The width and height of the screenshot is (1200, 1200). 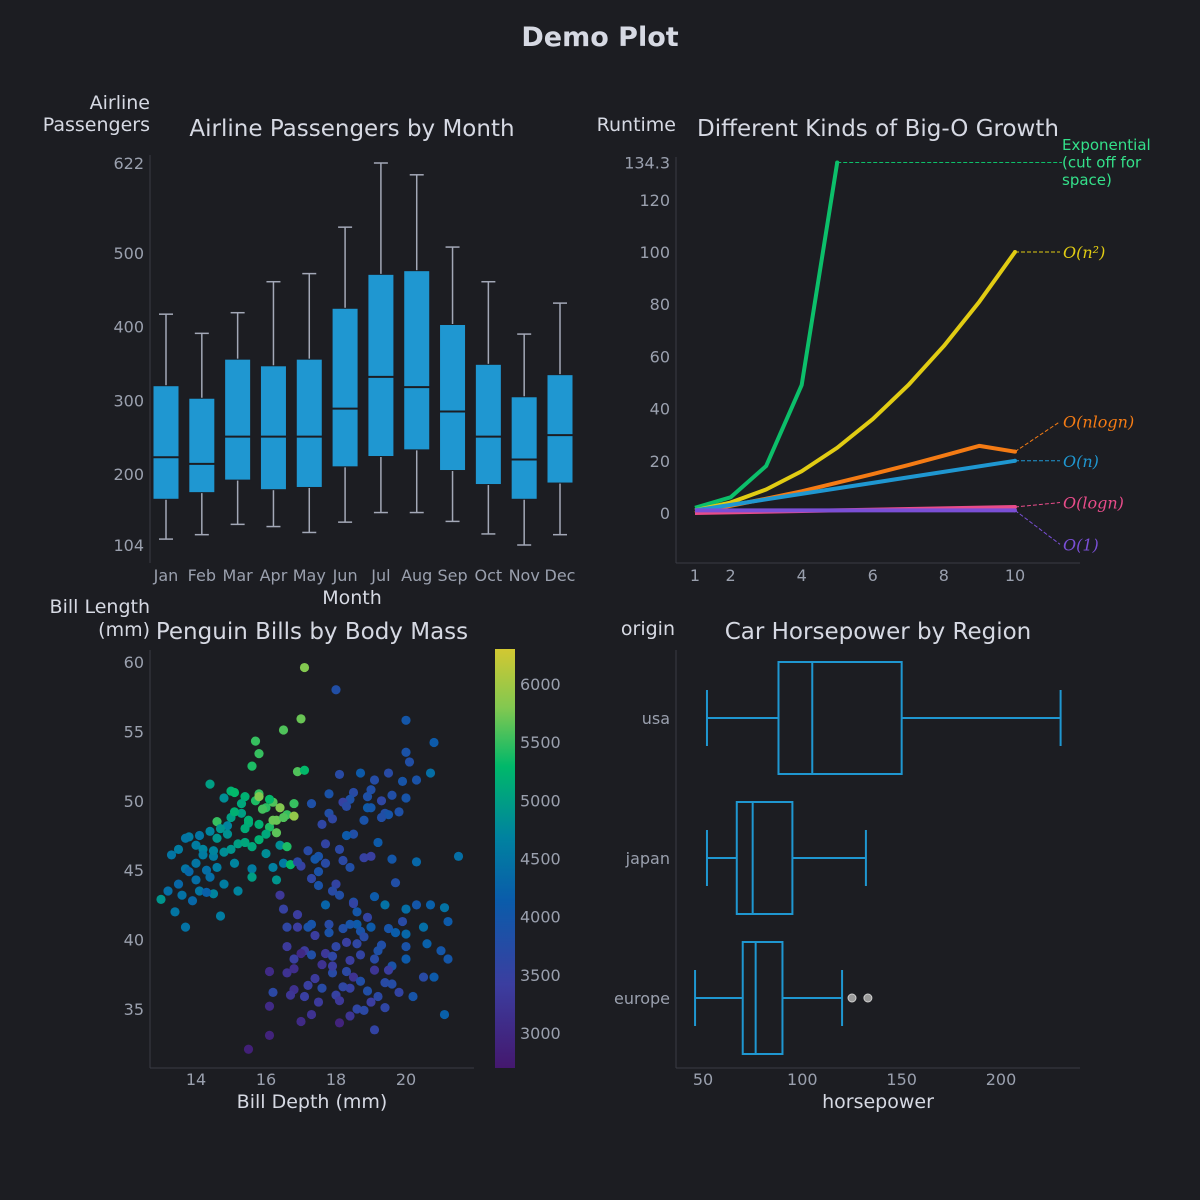 What do you see at coordinates (345, 387) in the screenshot?
I see `box-Jun` at bounding box center [345, 387].